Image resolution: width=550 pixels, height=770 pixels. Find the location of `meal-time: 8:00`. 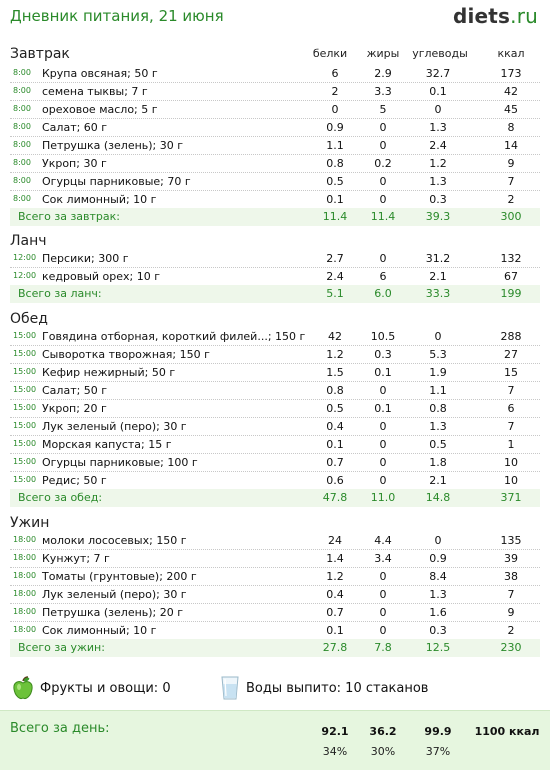

meal-time: 8:00 is located at coordinates (22, 108).